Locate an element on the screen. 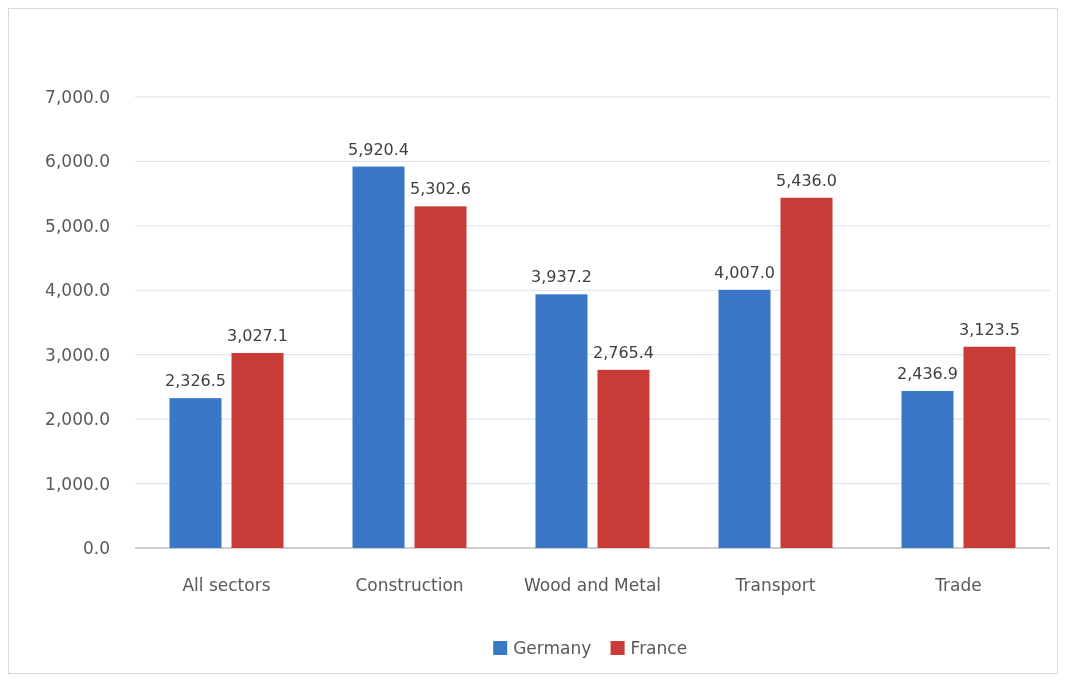 The width and height of the screenshot is (1066, 682). x-tick-label: Wood and Metal is located at coordinates (592, 585).